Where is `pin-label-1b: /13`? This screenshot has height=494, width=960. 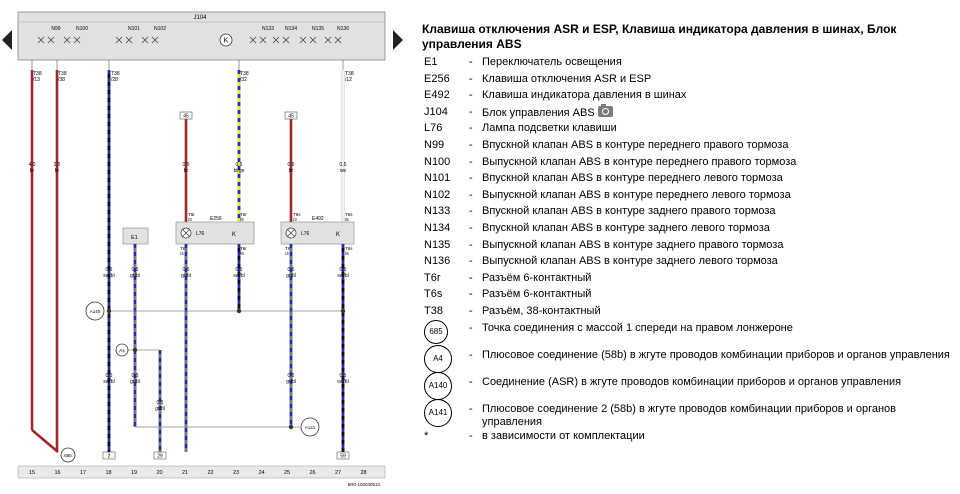
pin-label-1b: /13 is located at coordinates (36, 80).